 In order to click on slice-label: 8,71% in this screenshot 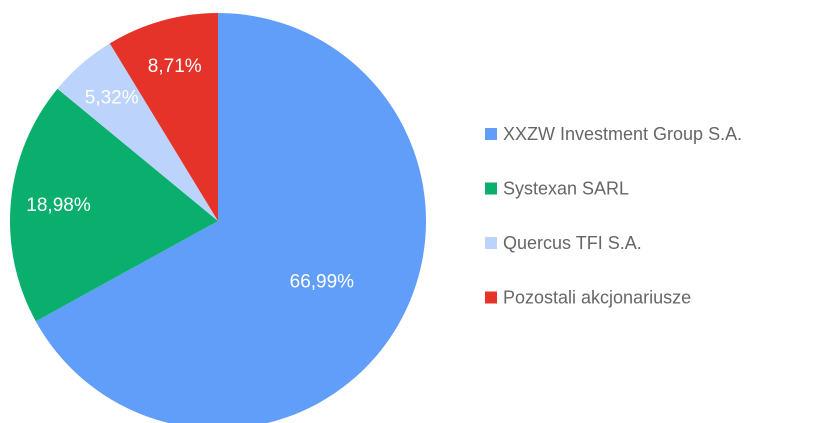, I will do `click(175, 66)`.